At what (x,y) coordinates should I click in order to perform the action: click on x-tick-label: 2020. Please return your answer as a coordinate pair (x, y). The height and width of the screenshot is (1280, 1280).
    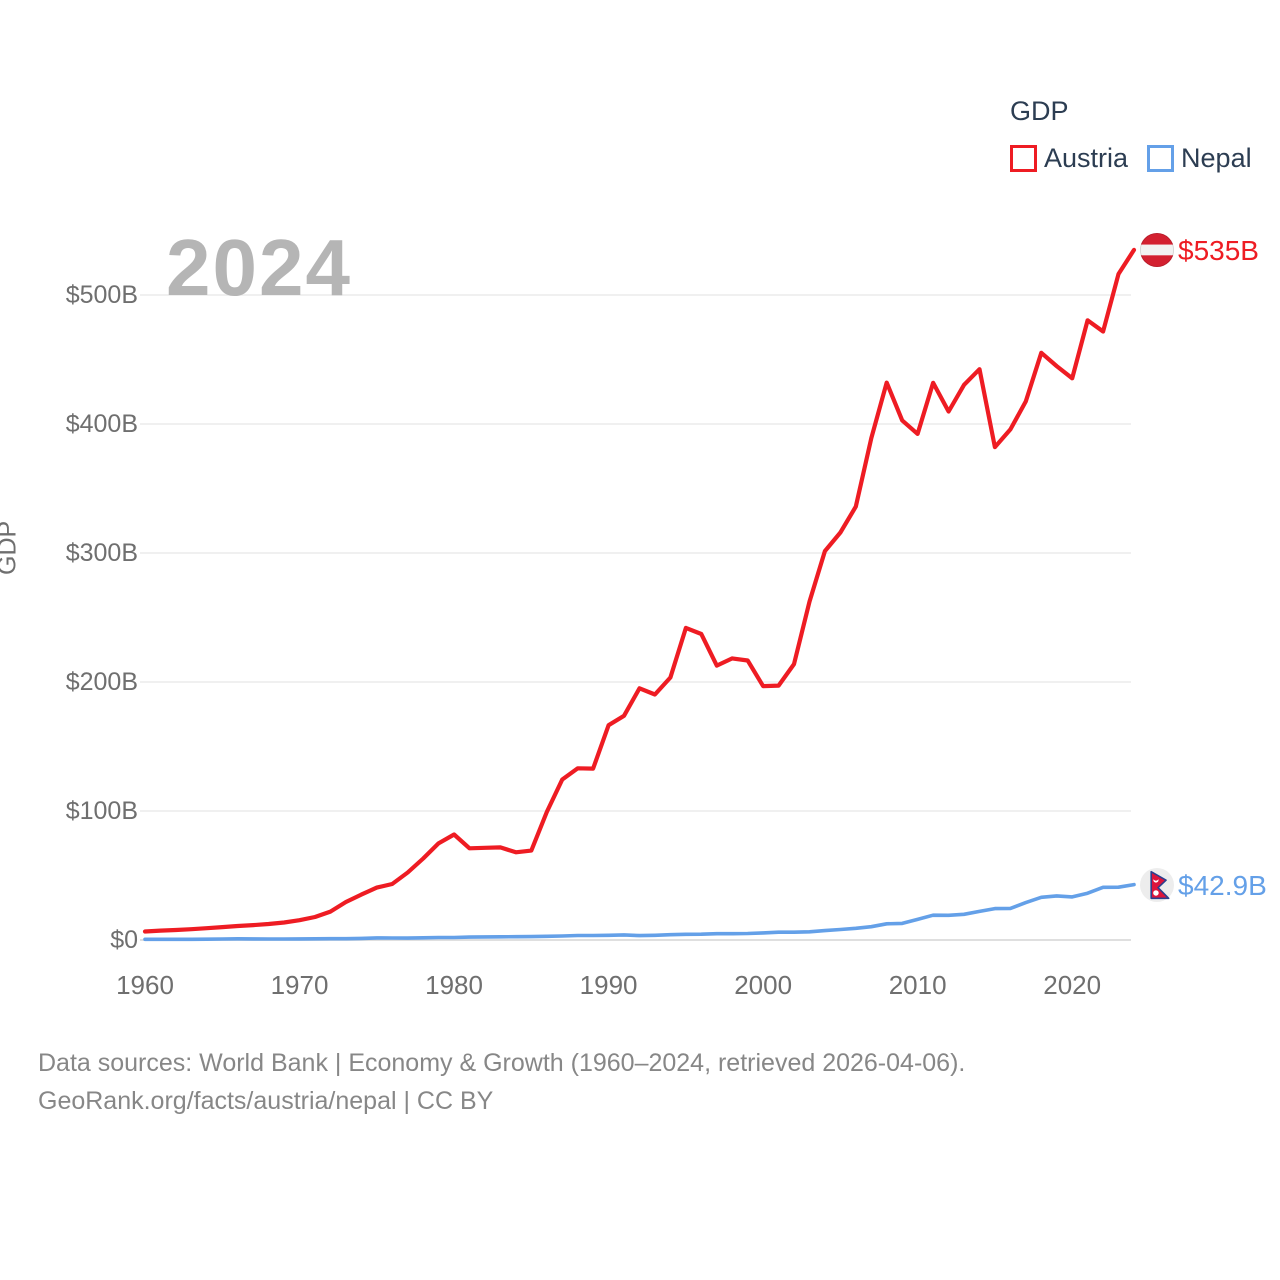
    Looking at the image, I should click on (1072, 985).